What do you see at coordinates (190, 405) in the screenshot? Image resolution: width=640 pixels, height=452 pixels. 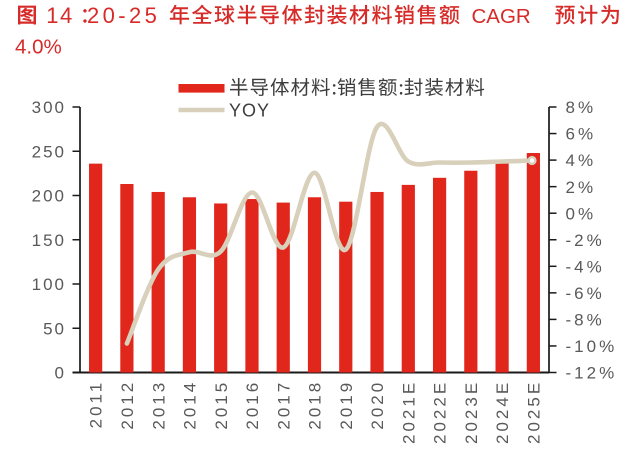 I see `svg-text: 2014` at bounding box center [190, 405].